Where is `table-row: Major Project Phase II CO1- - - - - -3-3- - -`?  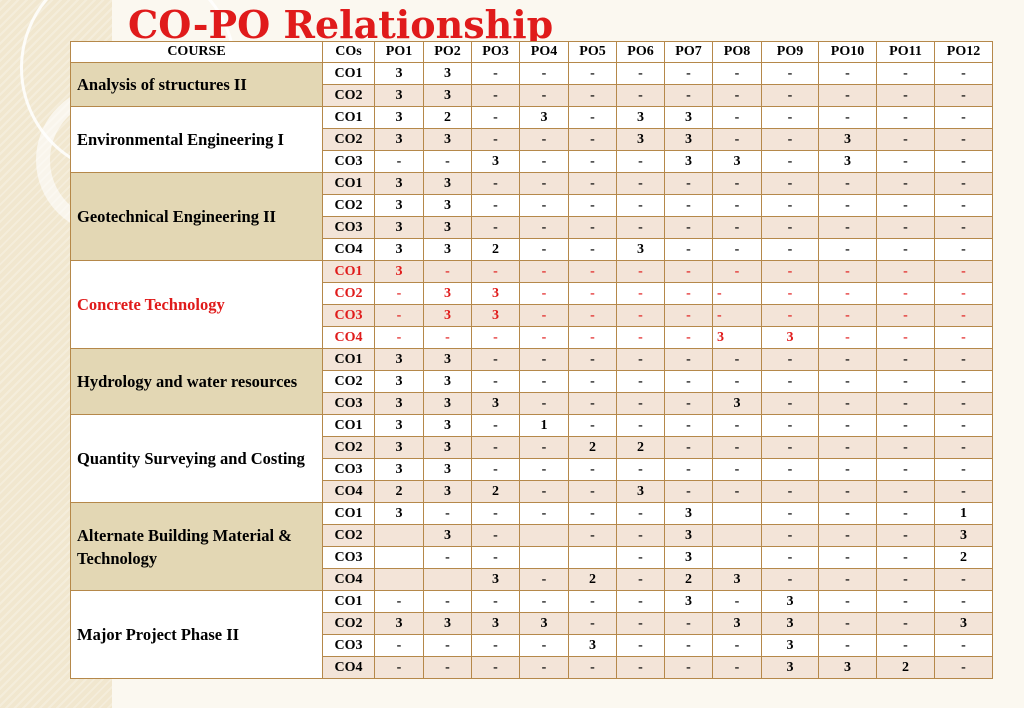 table-row: Major Project Phase II CO1- - - - - -3-3- - - is located at coordinates (531, 634).